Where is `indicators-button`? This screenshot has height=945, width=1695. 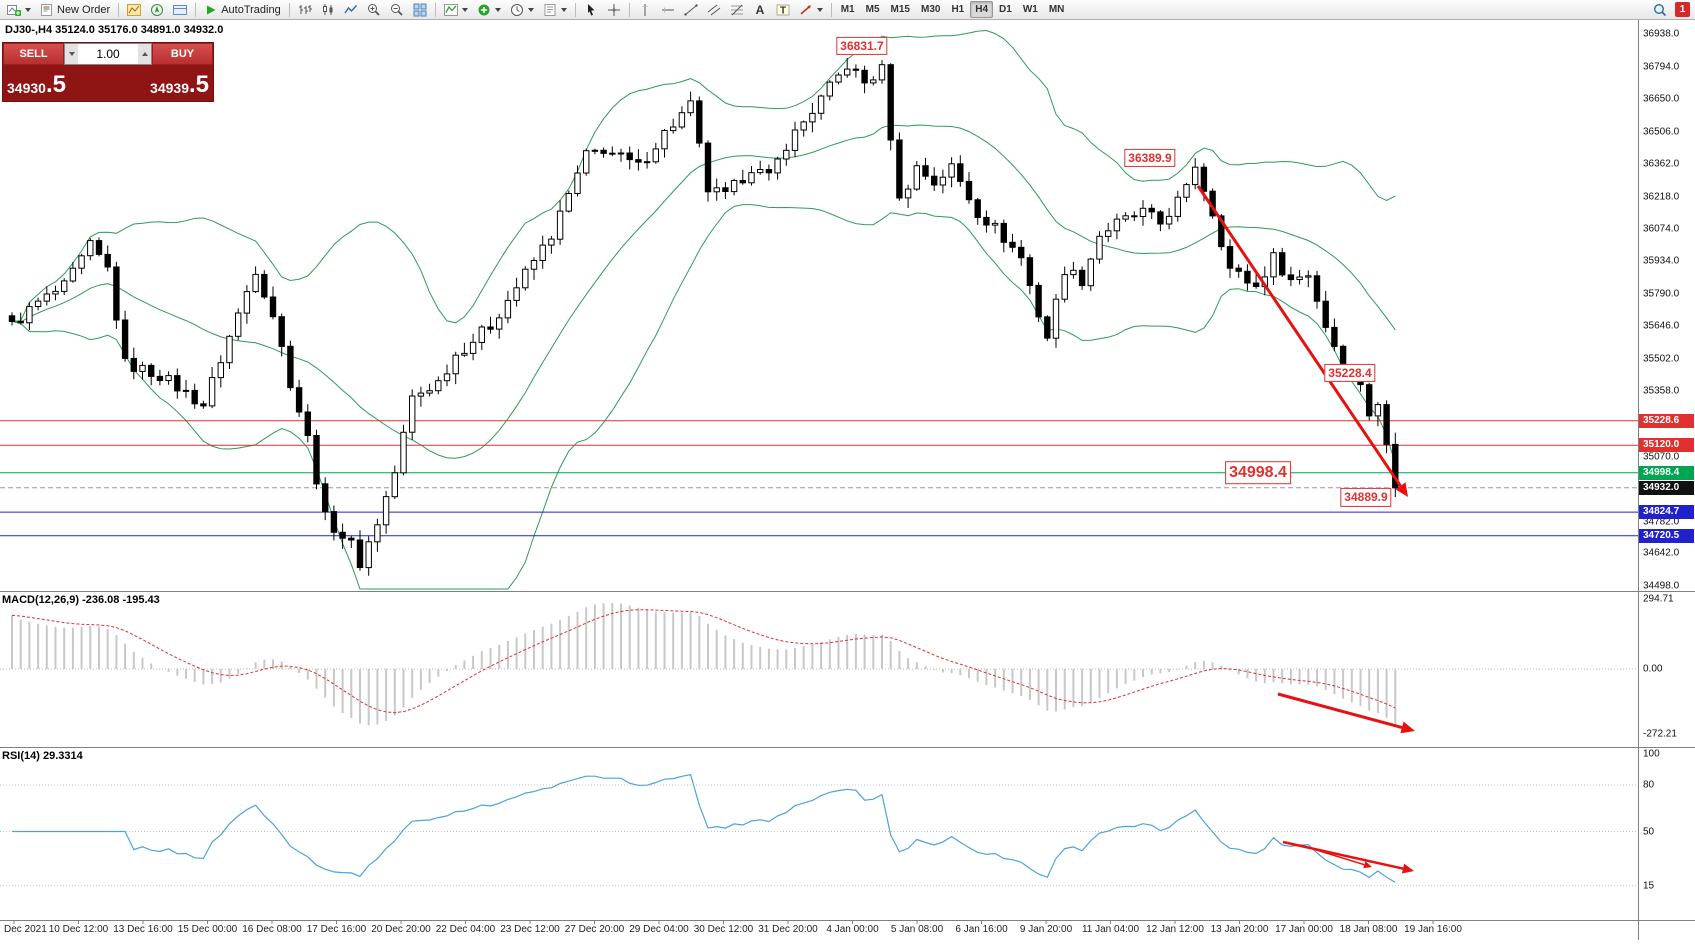
indicators-button is located at coordinates (456, 10).